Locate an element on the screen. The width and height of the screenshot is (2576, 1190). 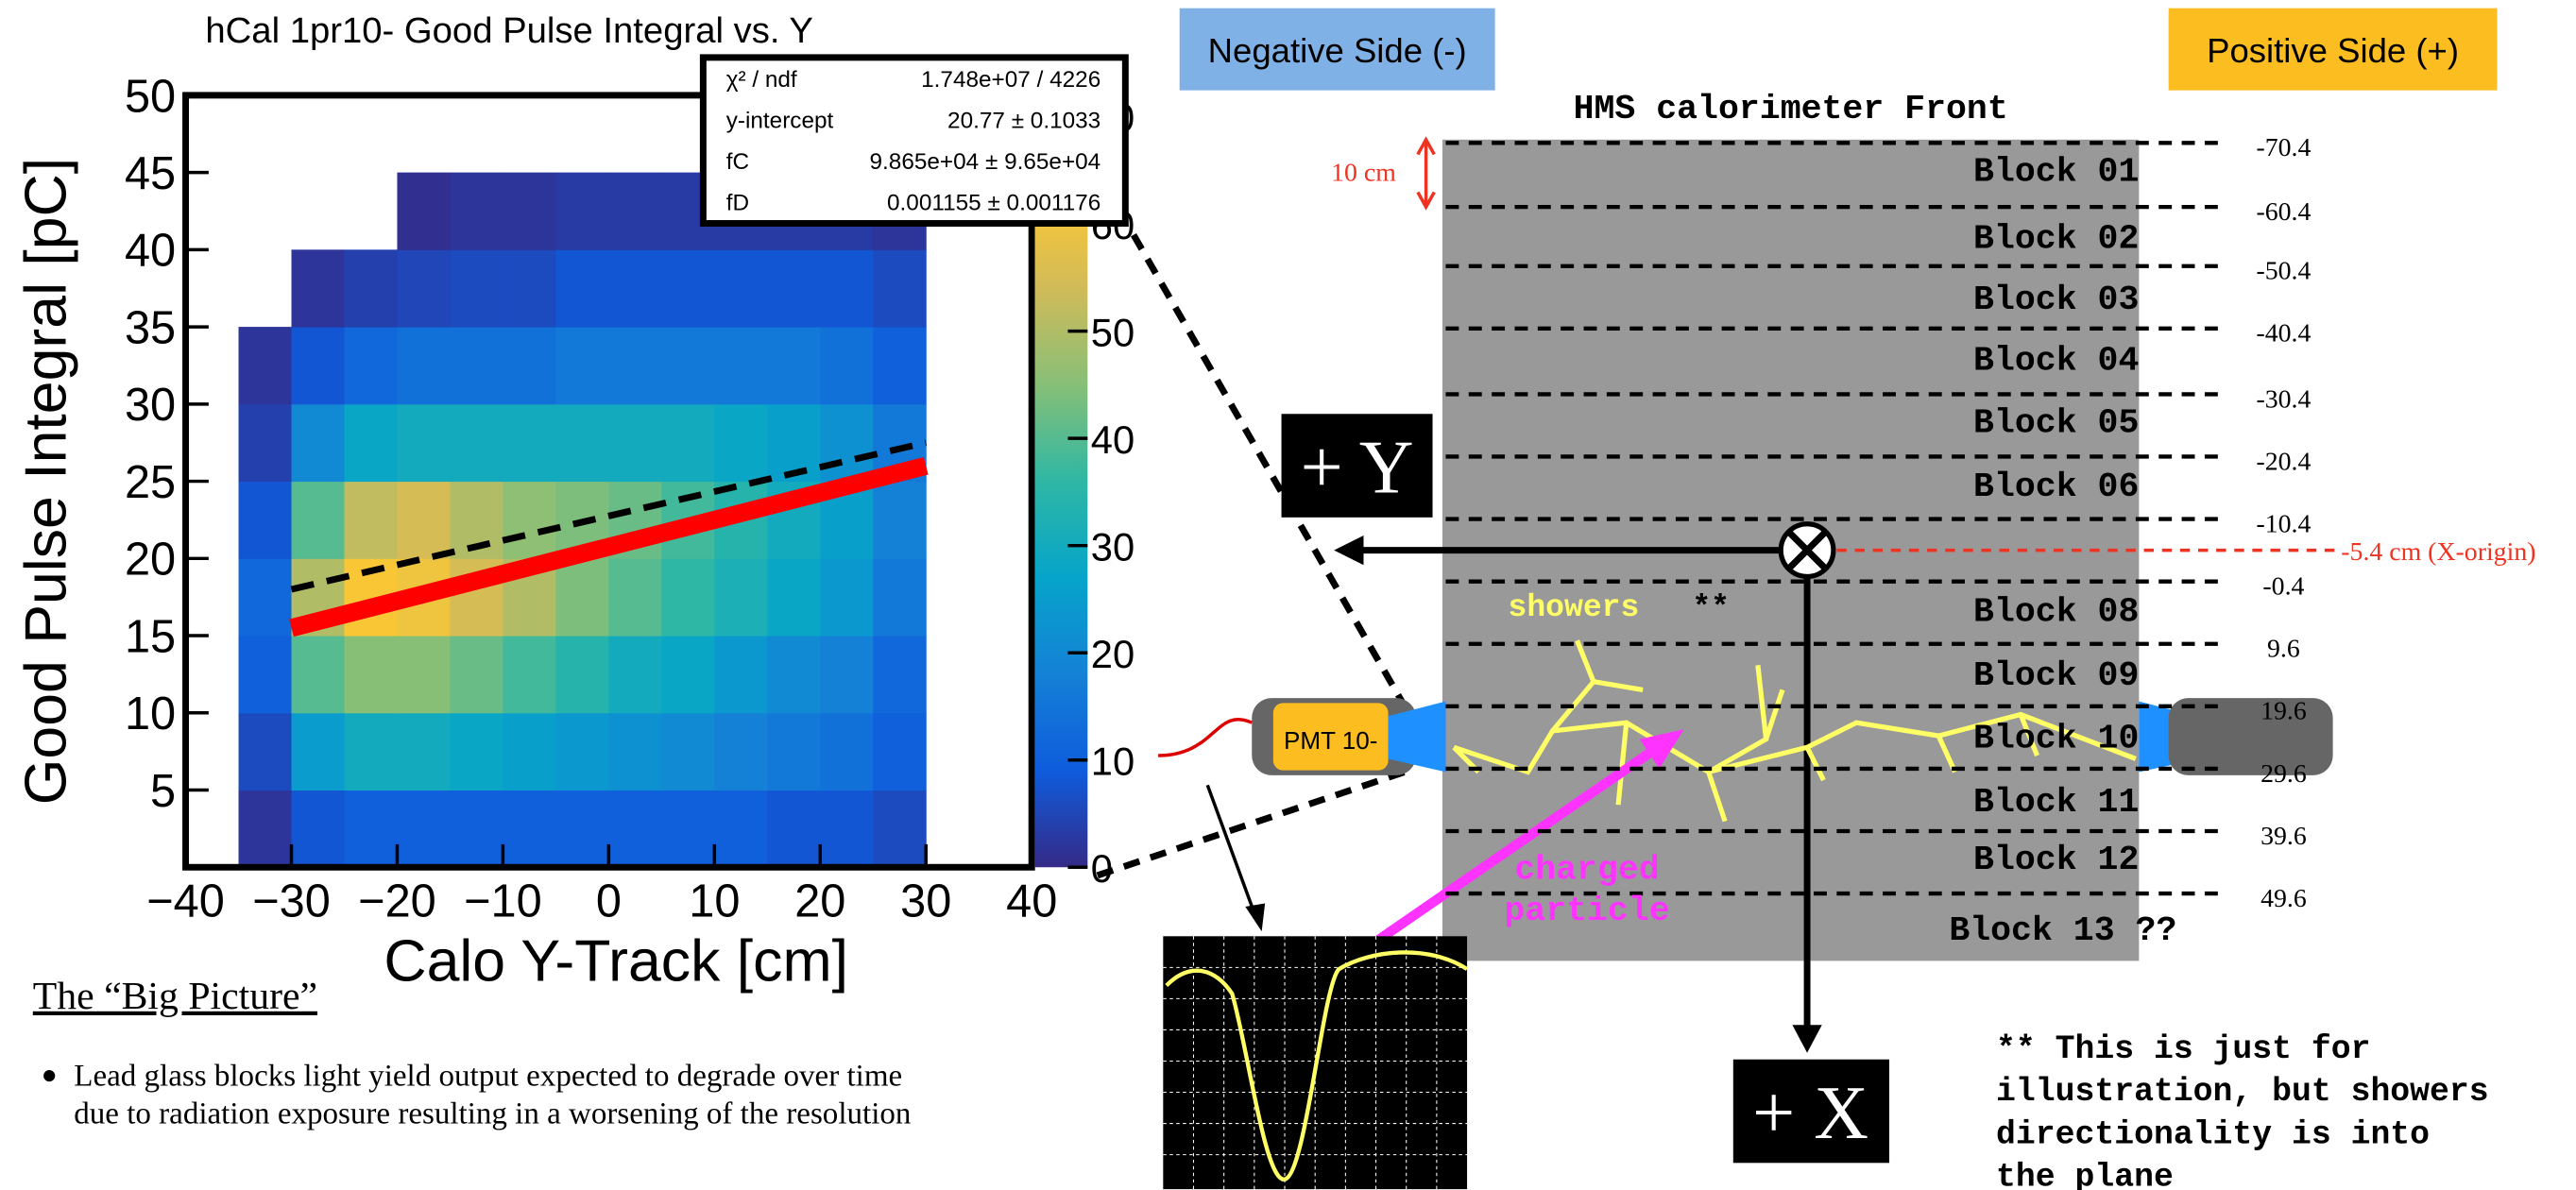
x-tick-label: 20 is located at coordinates (820, 901).